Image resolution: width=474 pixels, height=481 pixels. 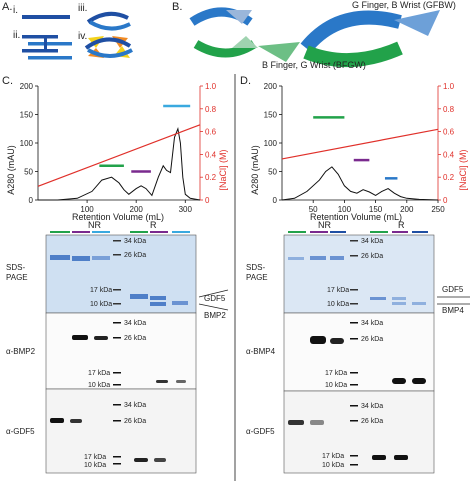 I want to click on panel-a-label: A., so click(x=7, y=7).